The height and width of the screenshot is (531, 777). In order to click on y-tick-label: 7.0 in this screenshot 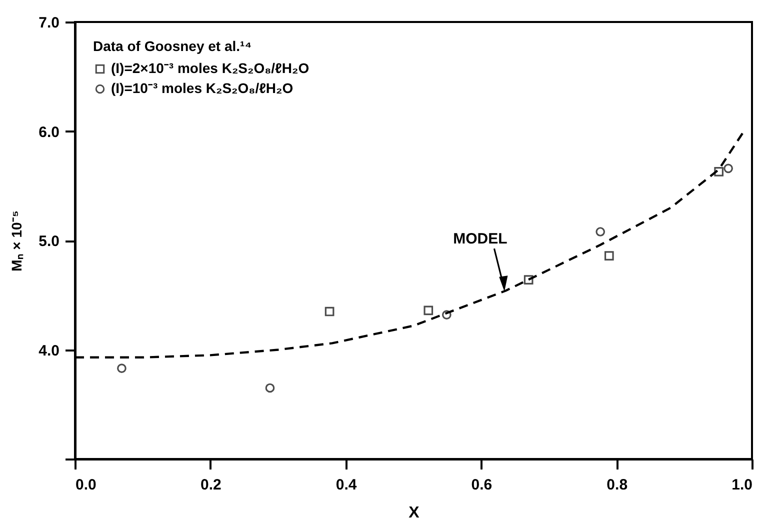, I will do `click(49, 23)`.